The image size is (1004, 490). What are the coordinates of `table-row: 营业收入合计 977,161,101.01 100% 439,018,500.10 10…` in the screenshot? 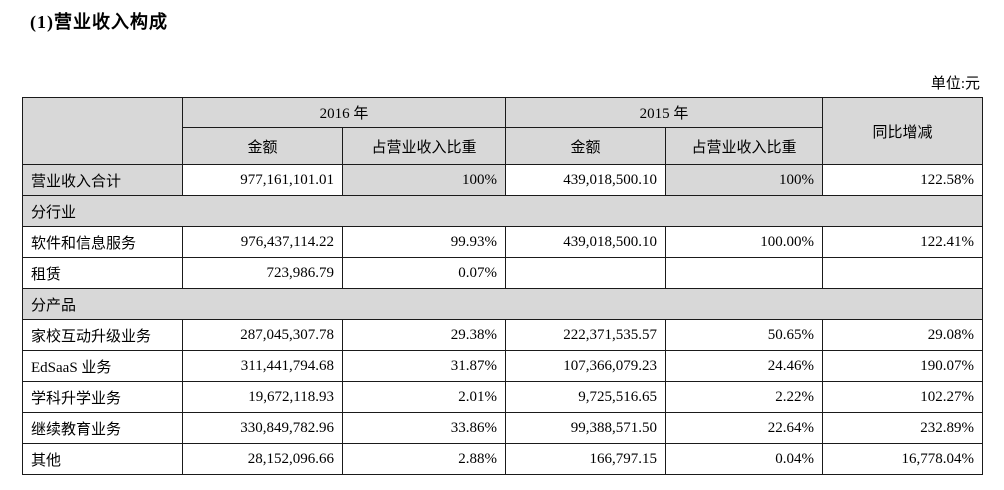 It's located at (503, 180).